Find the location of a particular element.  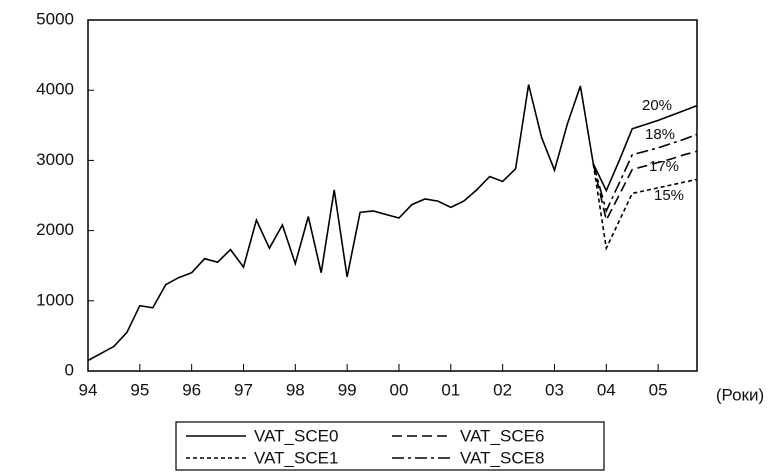

y-tick-label: 1000 is located at coordinates (55, 299).